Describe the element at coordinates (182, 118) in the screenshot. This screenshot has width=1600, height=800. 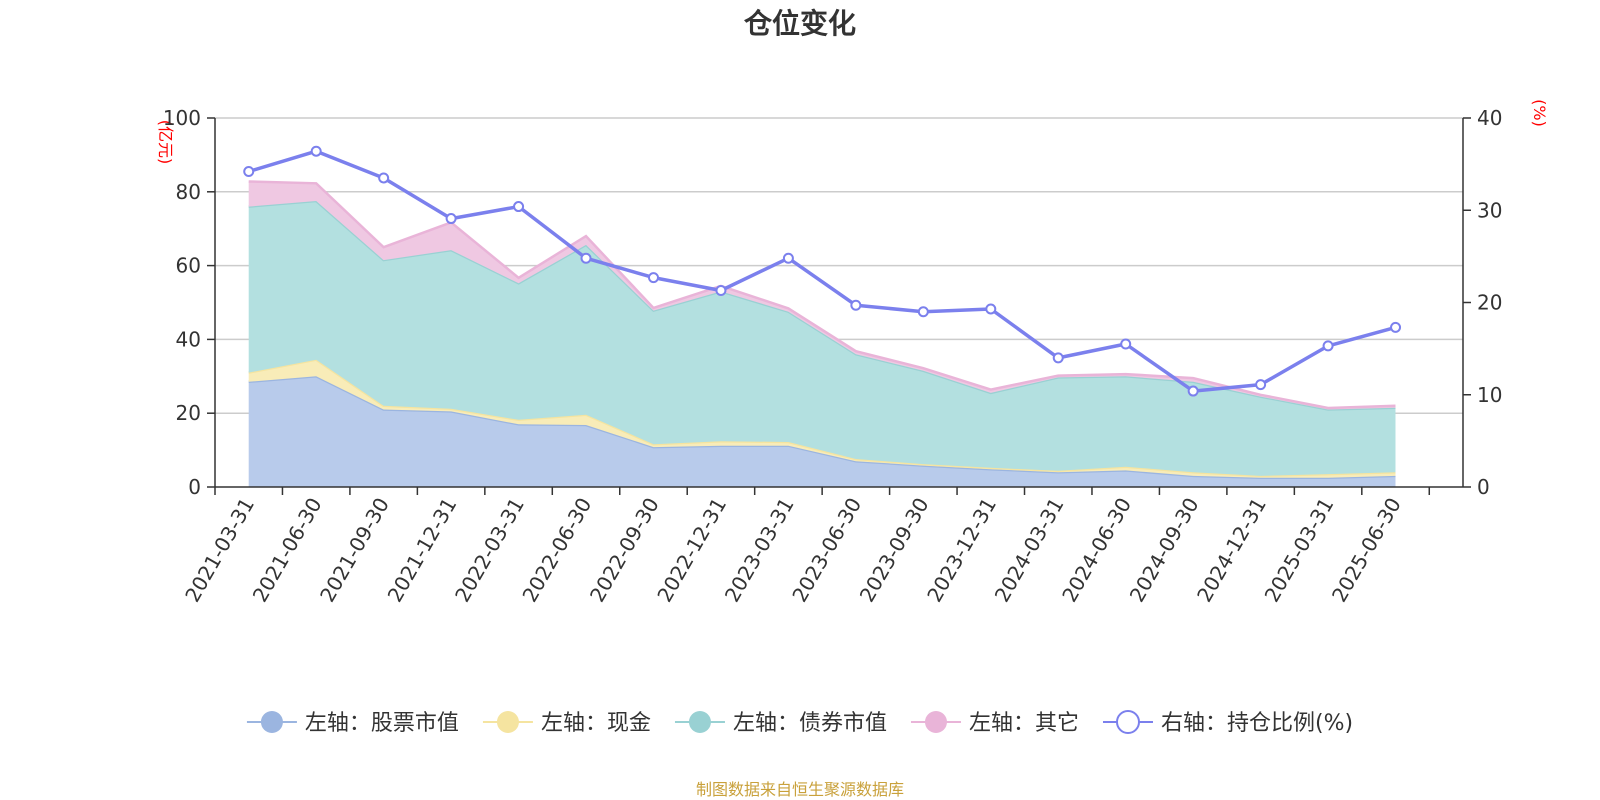
I see `y-left-tick-label: 100` at that location.